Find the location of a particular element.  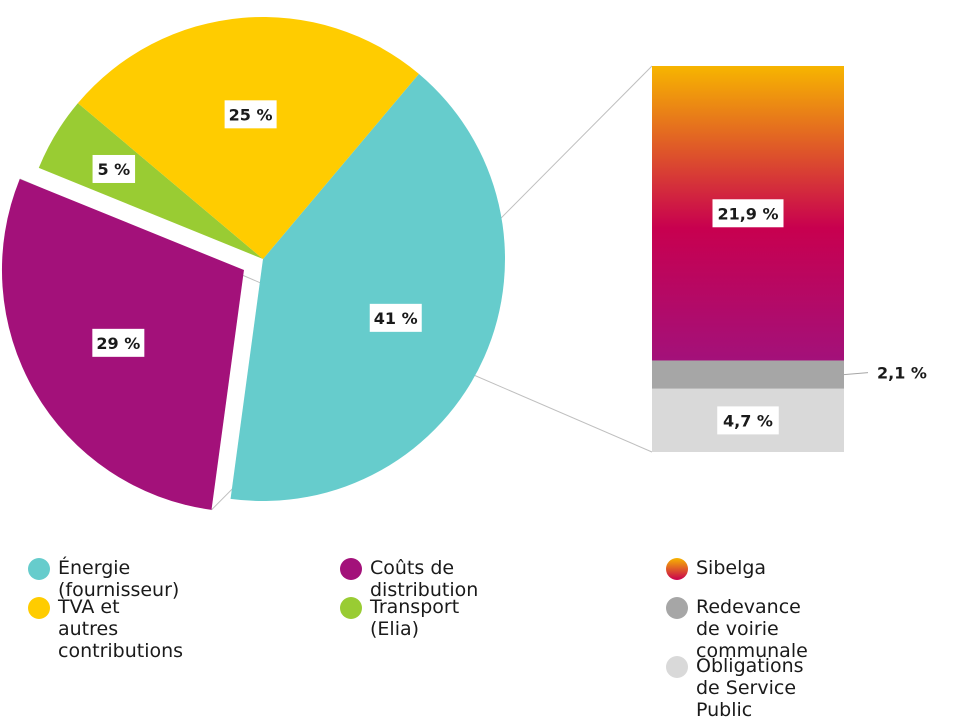

legend-label: TVA et autres contributions is located at coordinates (121, 629).